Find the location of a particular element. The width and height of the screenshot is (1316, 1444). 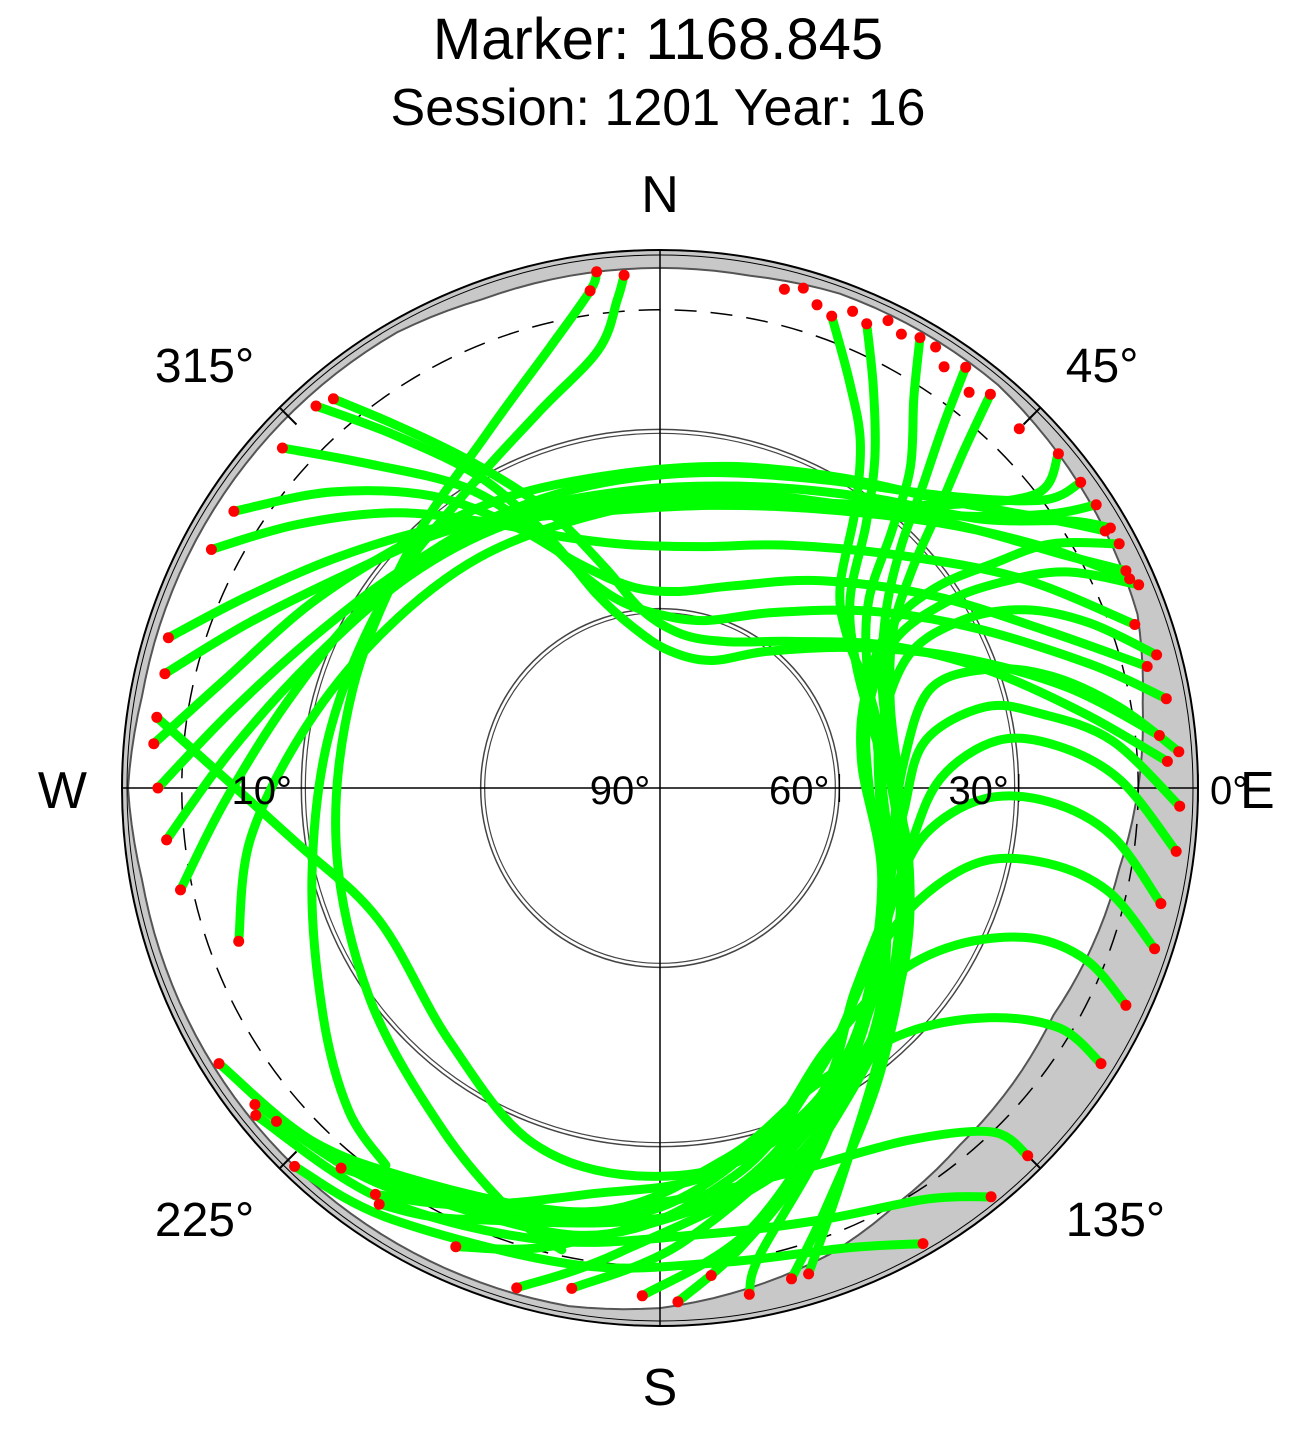

azimuth-label-315: 315° is located at coordinates (204, 366).